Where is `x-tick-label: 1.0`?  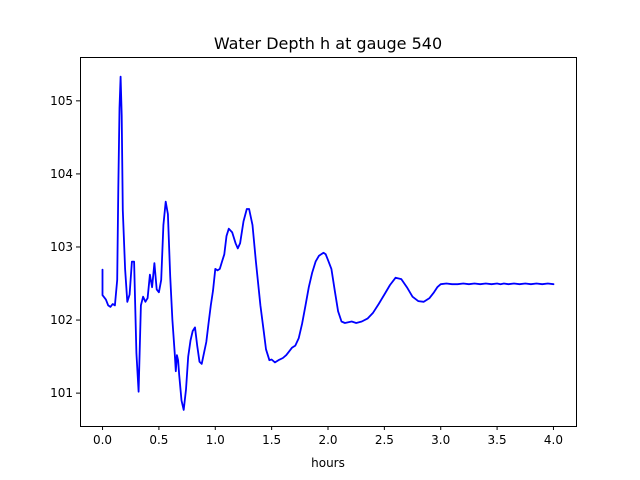 x-tick-label: 1.0 is located at coordinates (215, 440).